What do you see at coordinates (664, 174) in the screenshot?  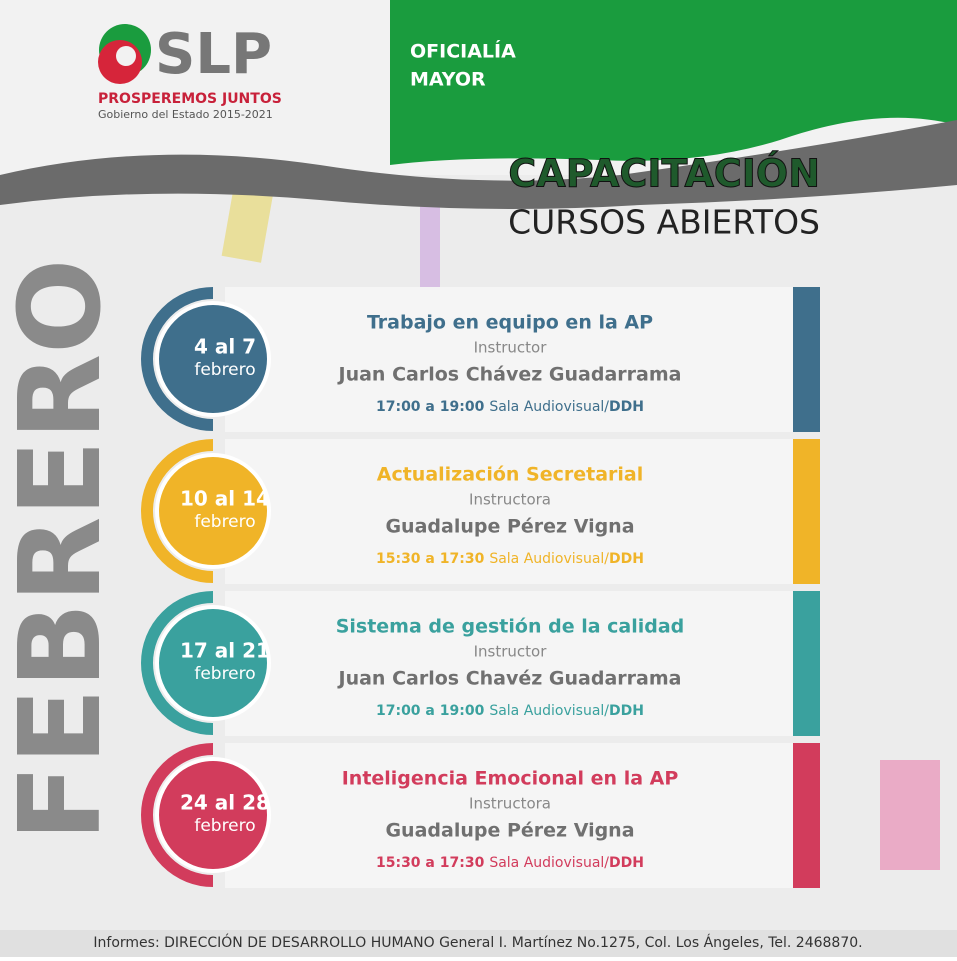 I see `title: CAPACITACIÓN` at bounding box center [664, 174].